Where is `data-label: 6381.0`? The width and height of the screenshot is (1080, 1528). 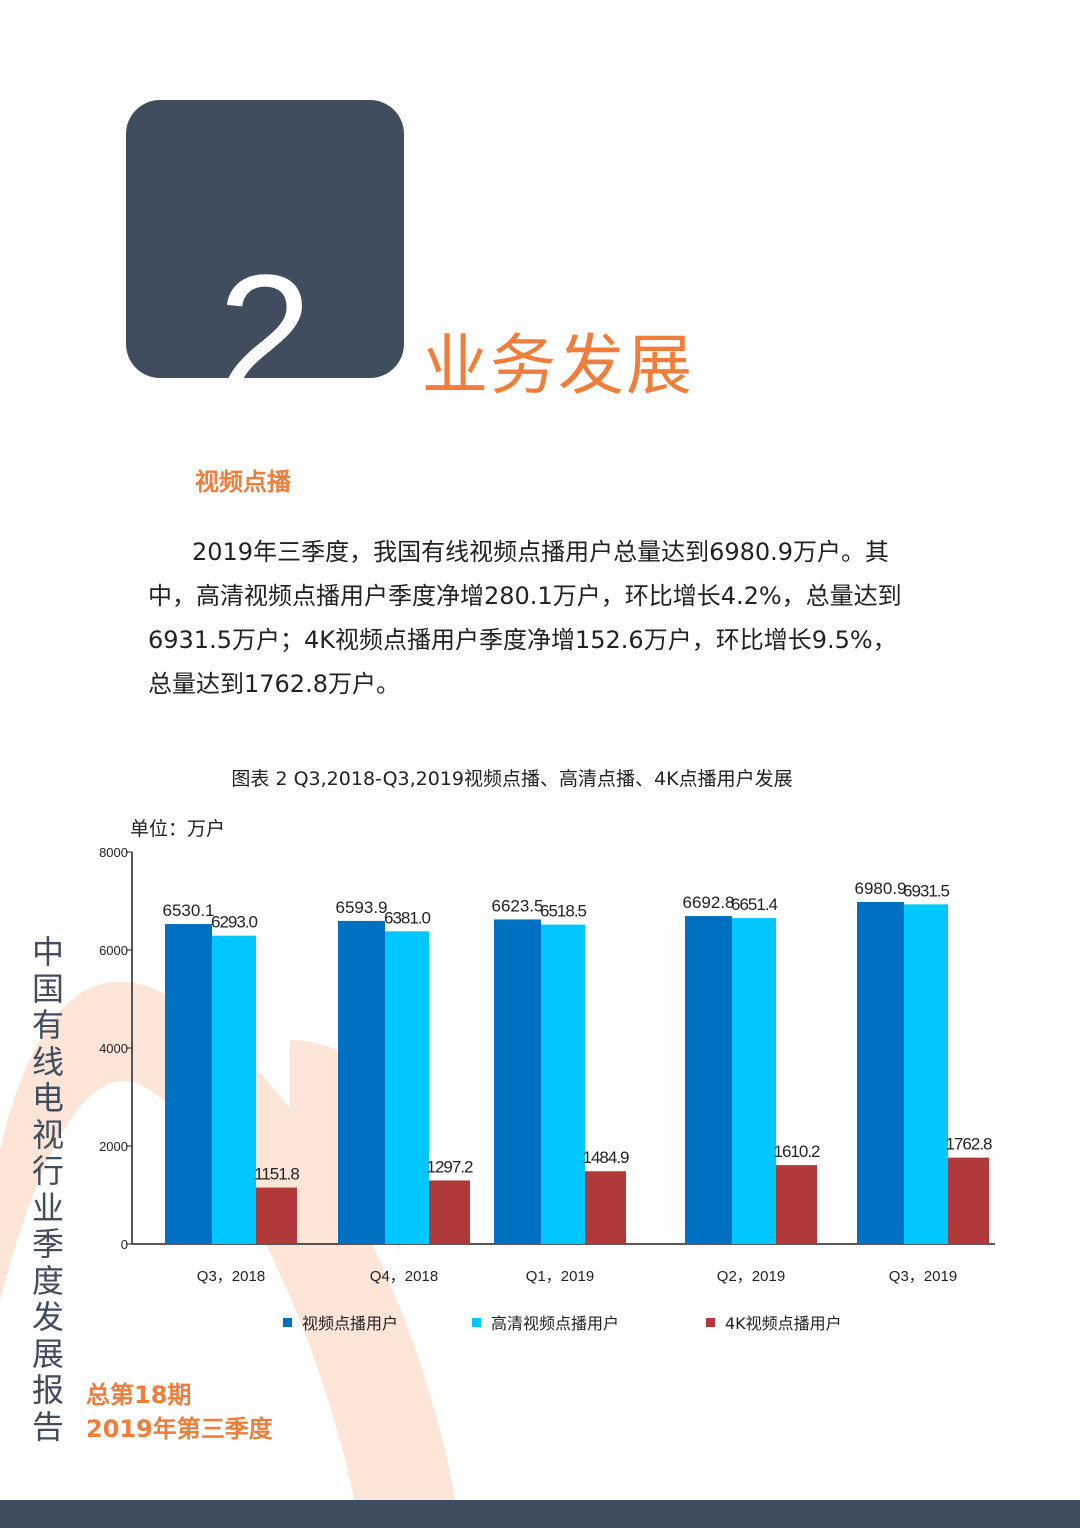
data-label: 6381.0 is located at coordinates (407, 917).